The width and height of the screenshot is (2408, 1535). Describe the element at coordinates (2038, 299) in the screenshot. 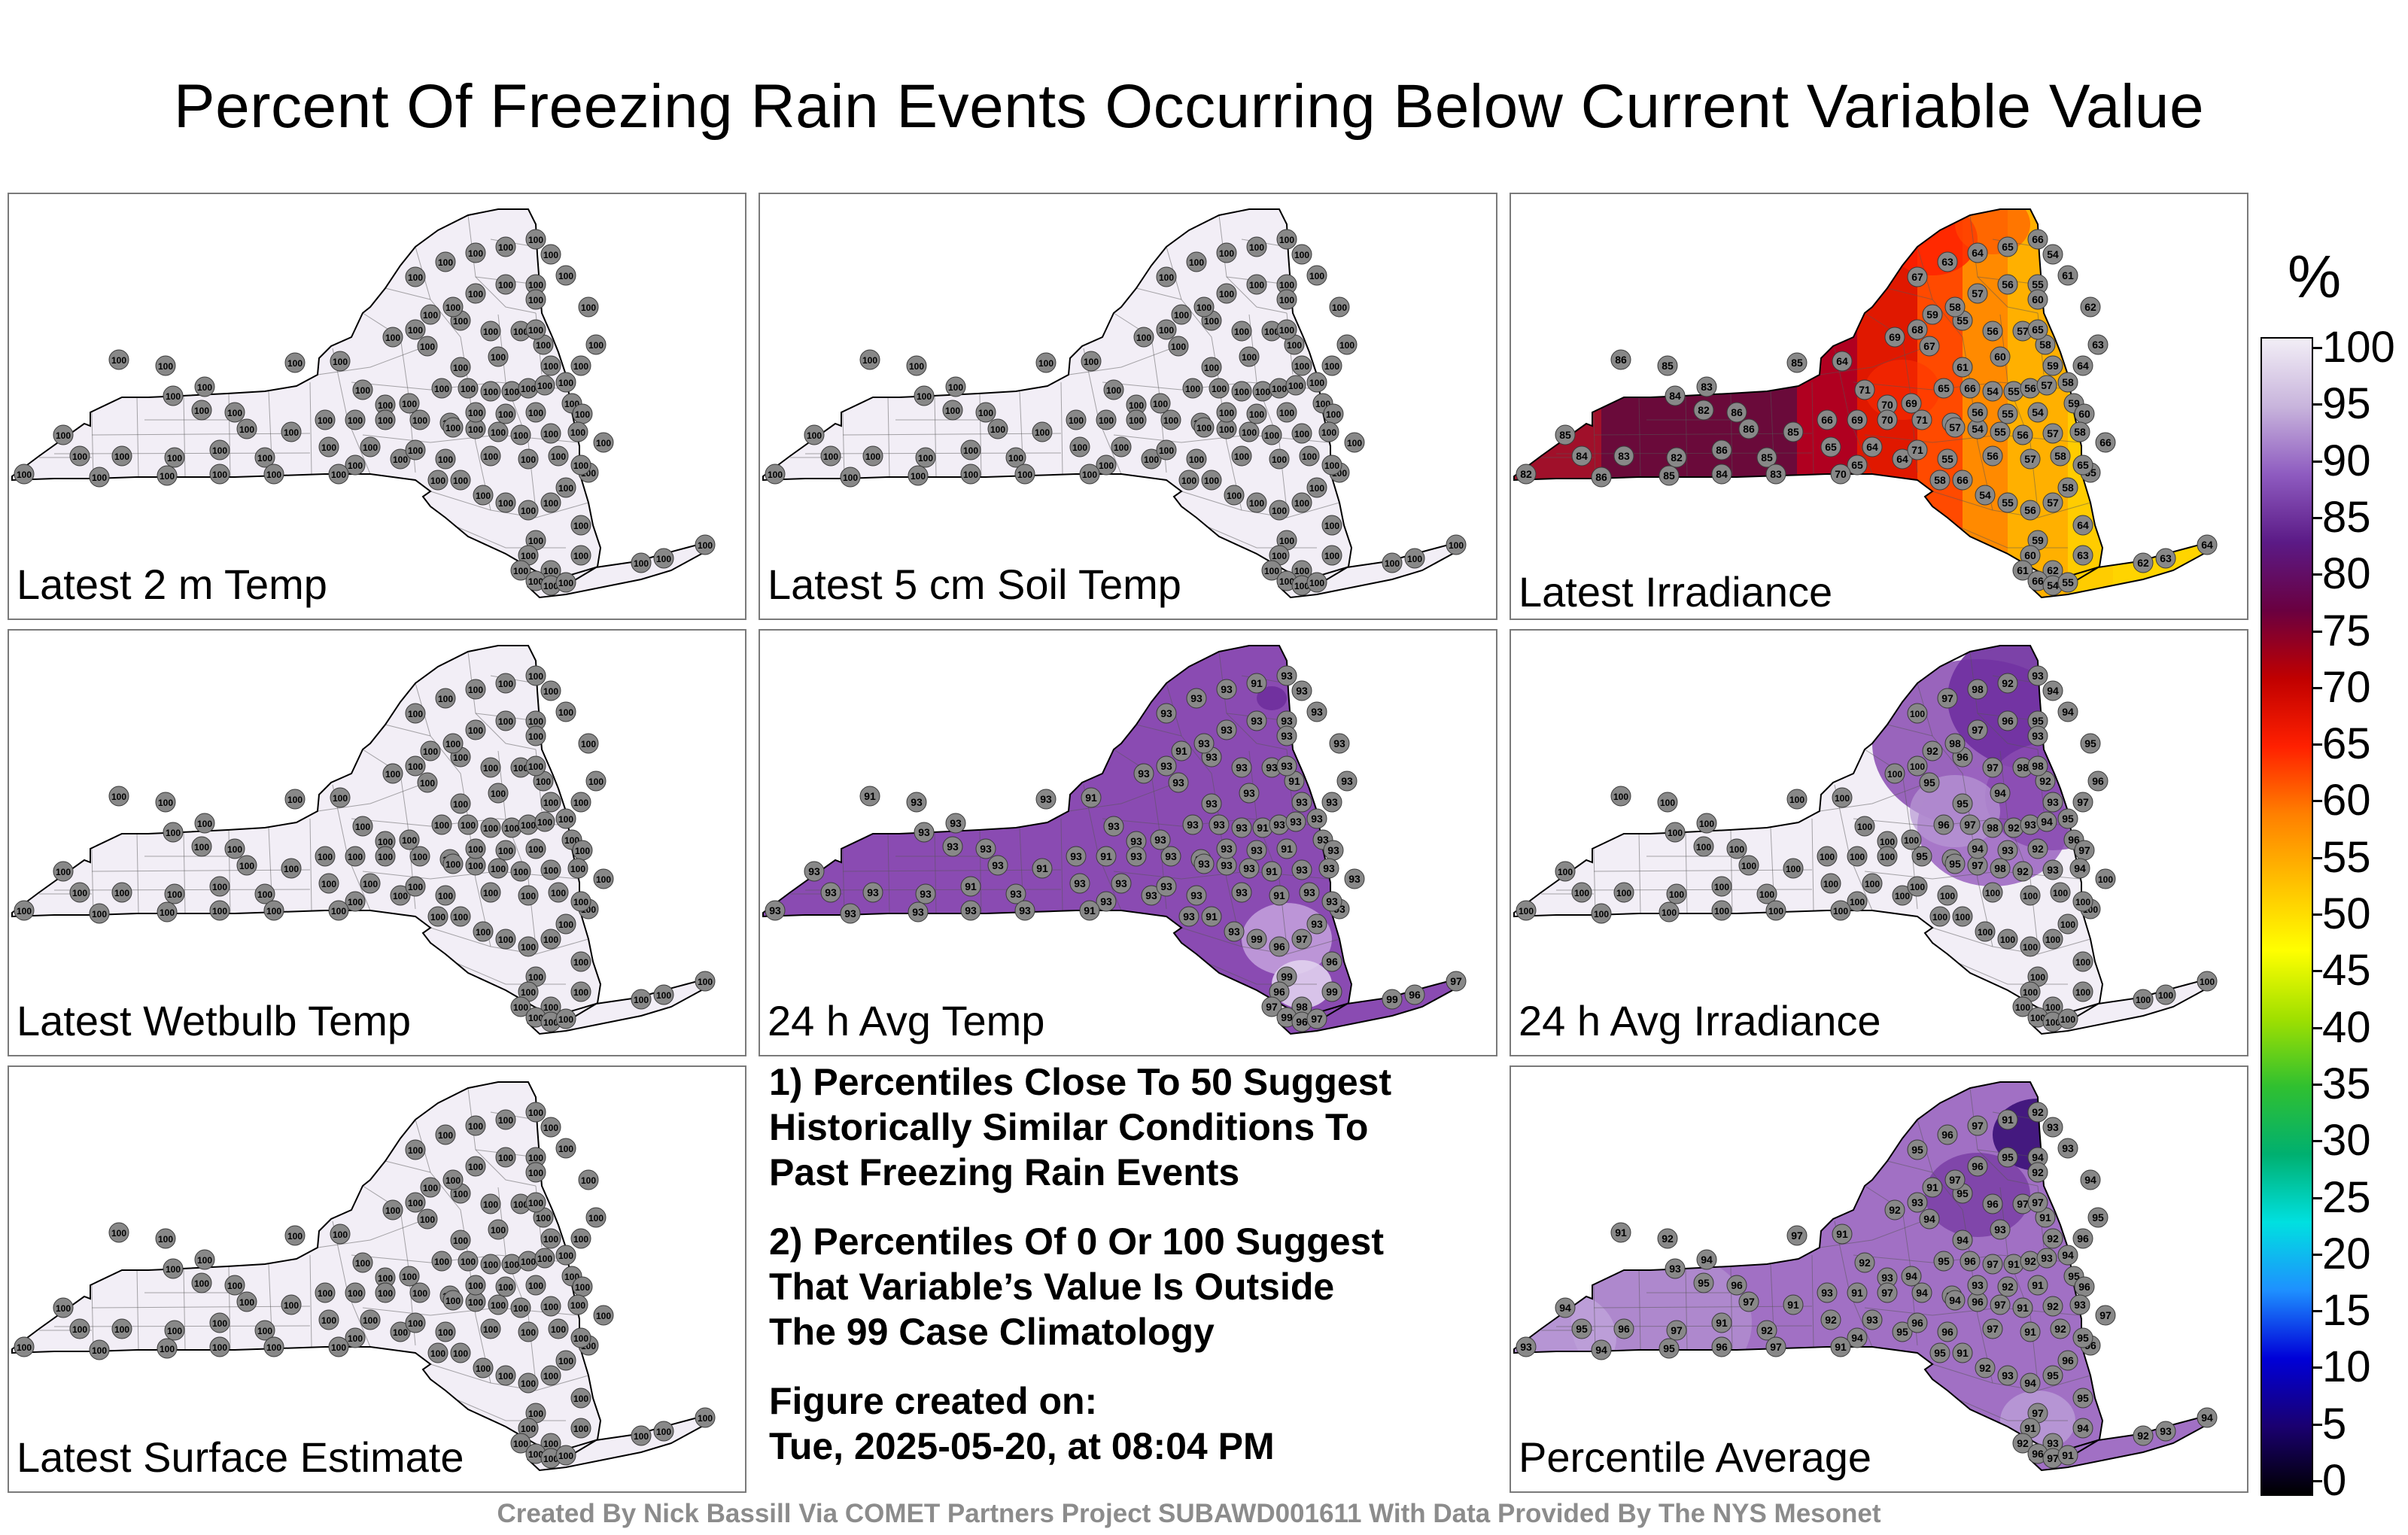

I see `station-value: 60` at that location.